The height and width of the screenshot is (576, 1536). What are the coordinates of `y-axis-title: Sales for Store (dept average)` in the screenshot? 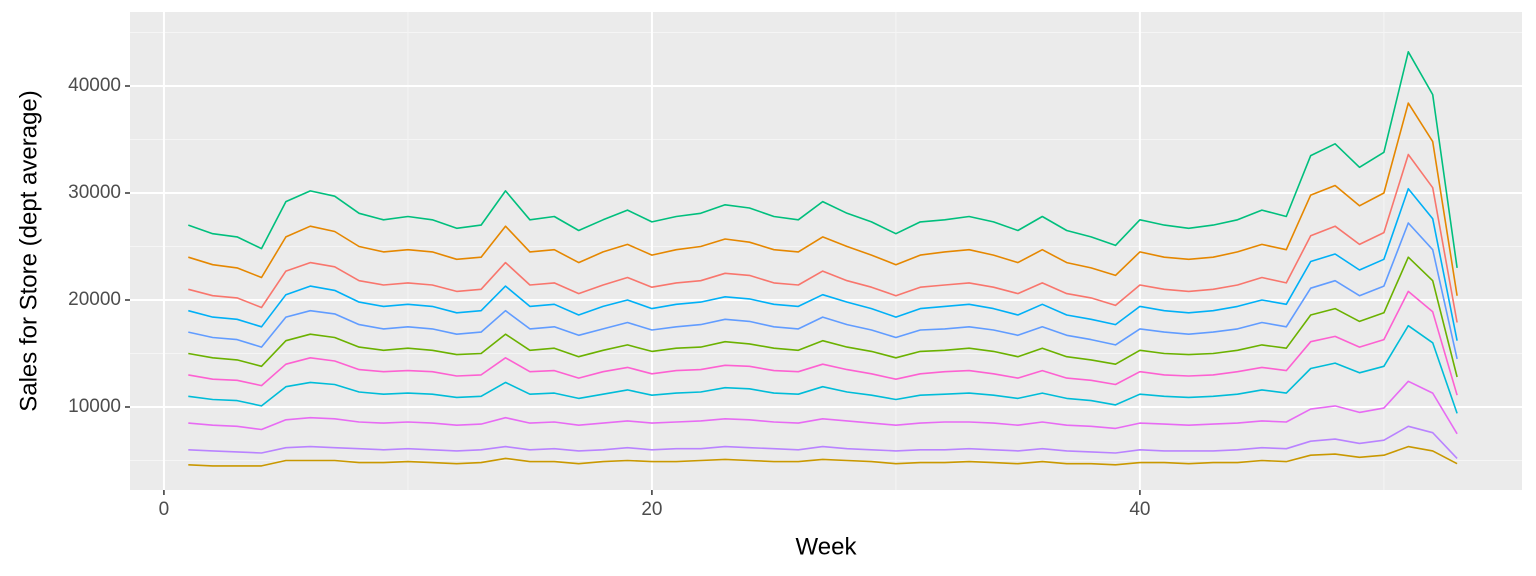 It's located at (28, 251).